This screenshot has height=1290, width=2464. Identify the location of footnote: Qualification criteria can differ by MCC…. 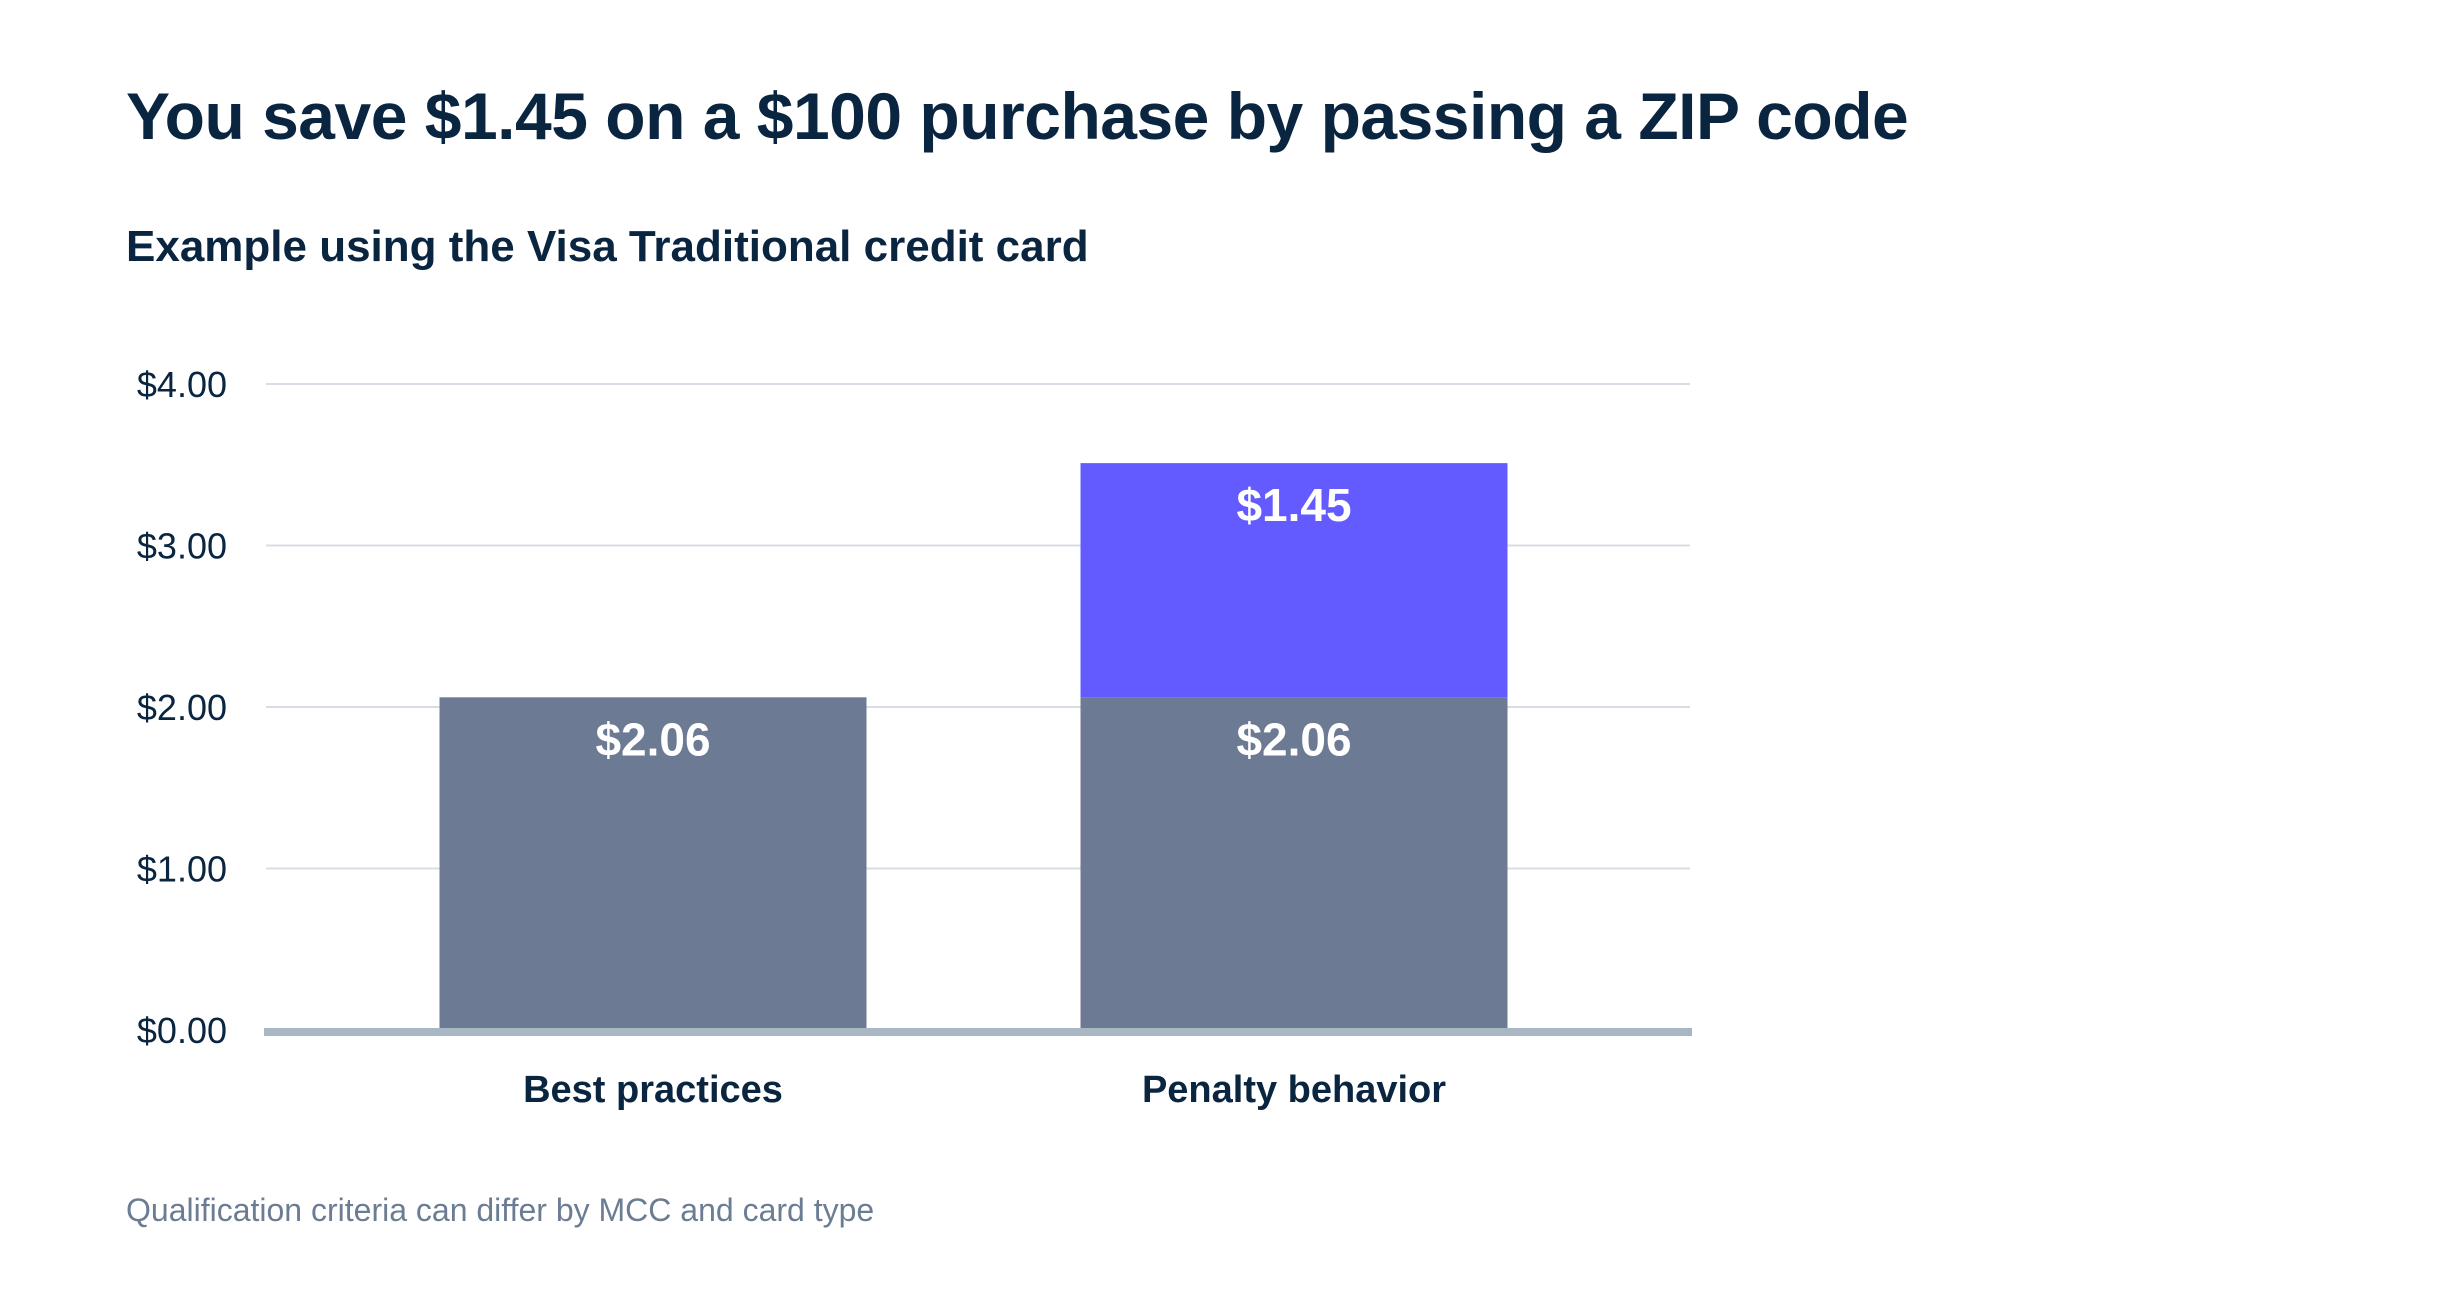
(500, 1210).